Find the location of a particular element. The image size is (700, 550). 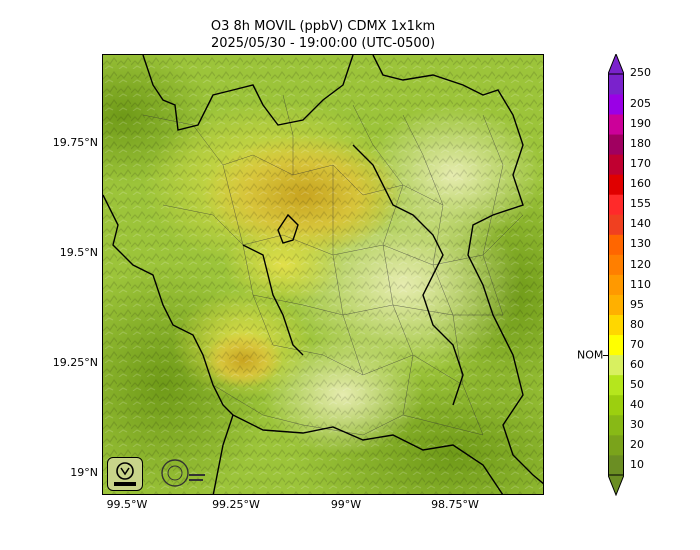

nom-reference-tick is located at coordinates (605, 355).